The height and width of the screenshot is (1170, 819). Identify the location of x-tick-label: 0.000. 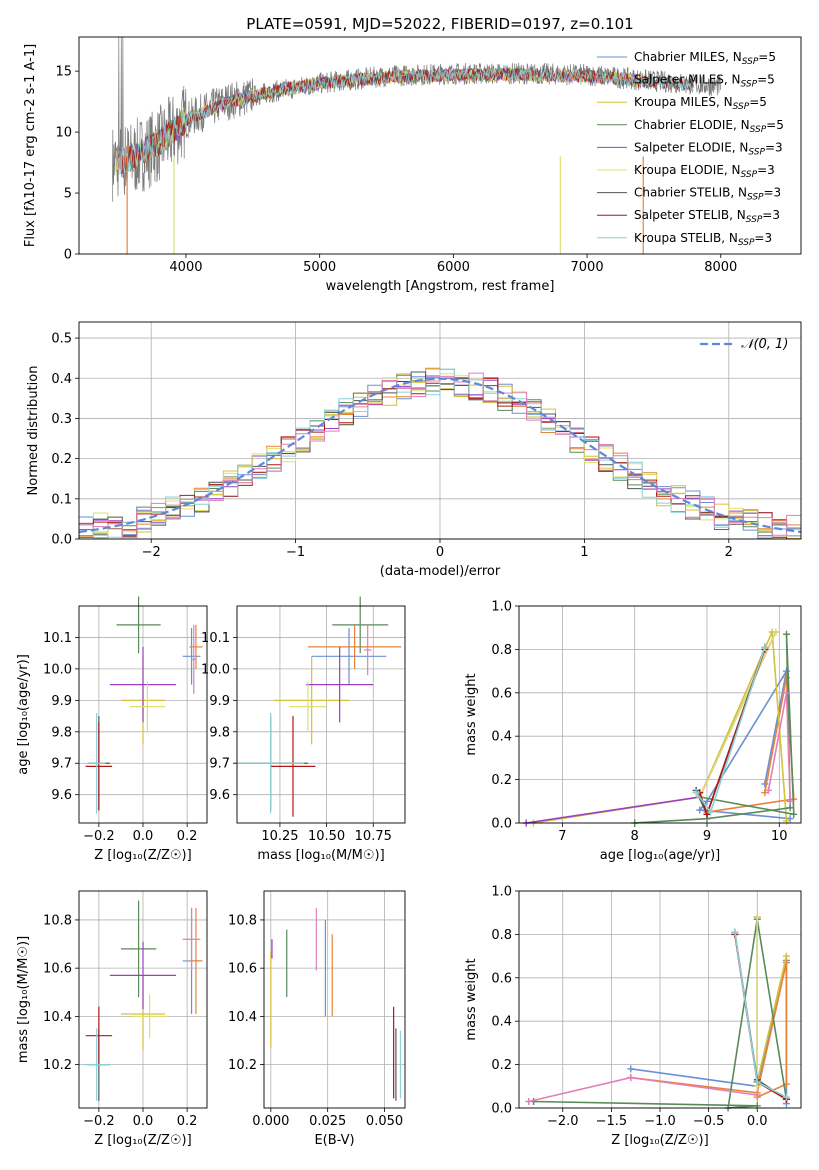
(270, 1121).